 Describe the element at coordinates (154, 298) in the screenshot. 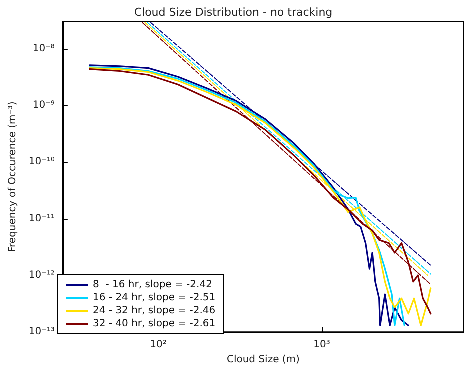

I see `legend-label: 16 - 24 hr, slope = -2.51` at that location.